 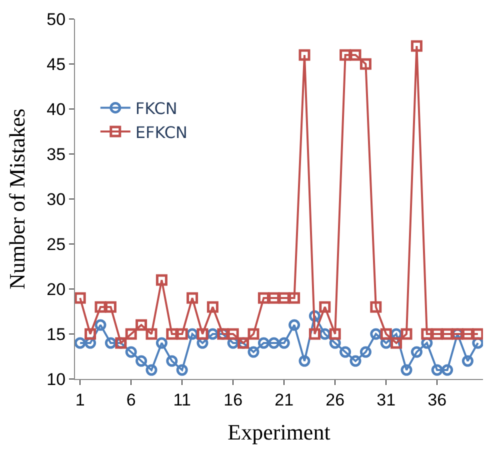 I want to click on y-tick-label: 40, so click(x=56, y=109).